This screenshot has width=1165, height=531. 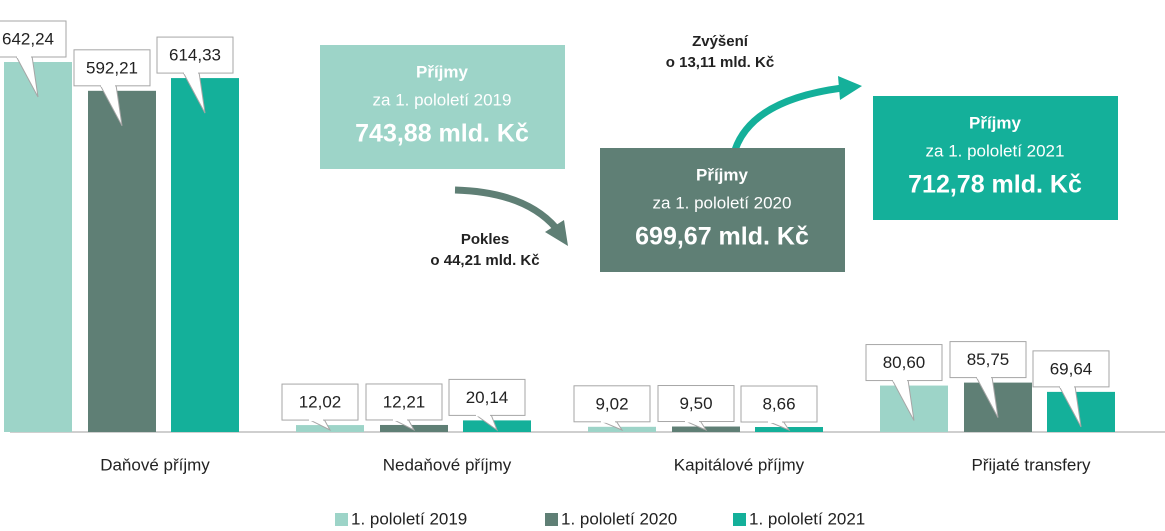 I want to click on value-label: 12,02, so click(x=320, y=402).